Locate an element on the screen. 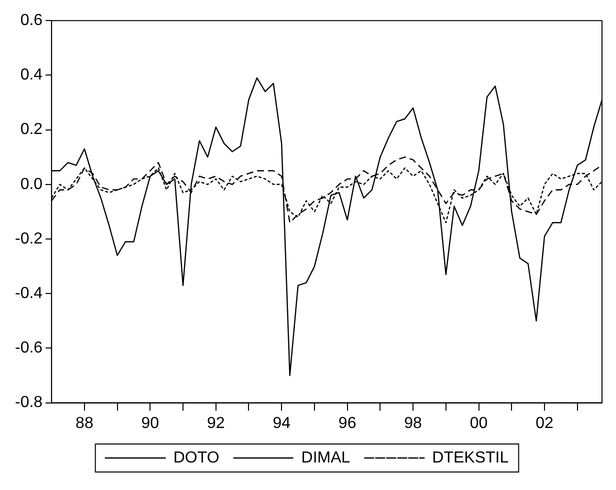 Image resolution: width=616 pixels, height=490 pixels. legend-label: DOTO is located at coordinates (196, 457).